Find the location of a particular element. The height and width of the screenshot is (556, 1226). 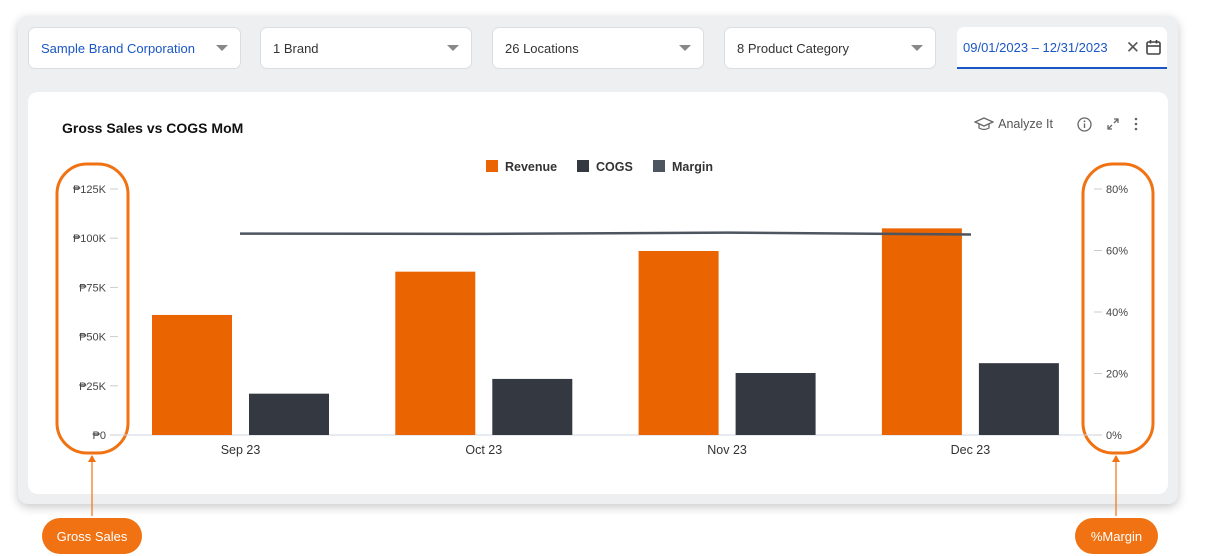

legend-label-revenue: Revenue is located at coordinates (531, 167).